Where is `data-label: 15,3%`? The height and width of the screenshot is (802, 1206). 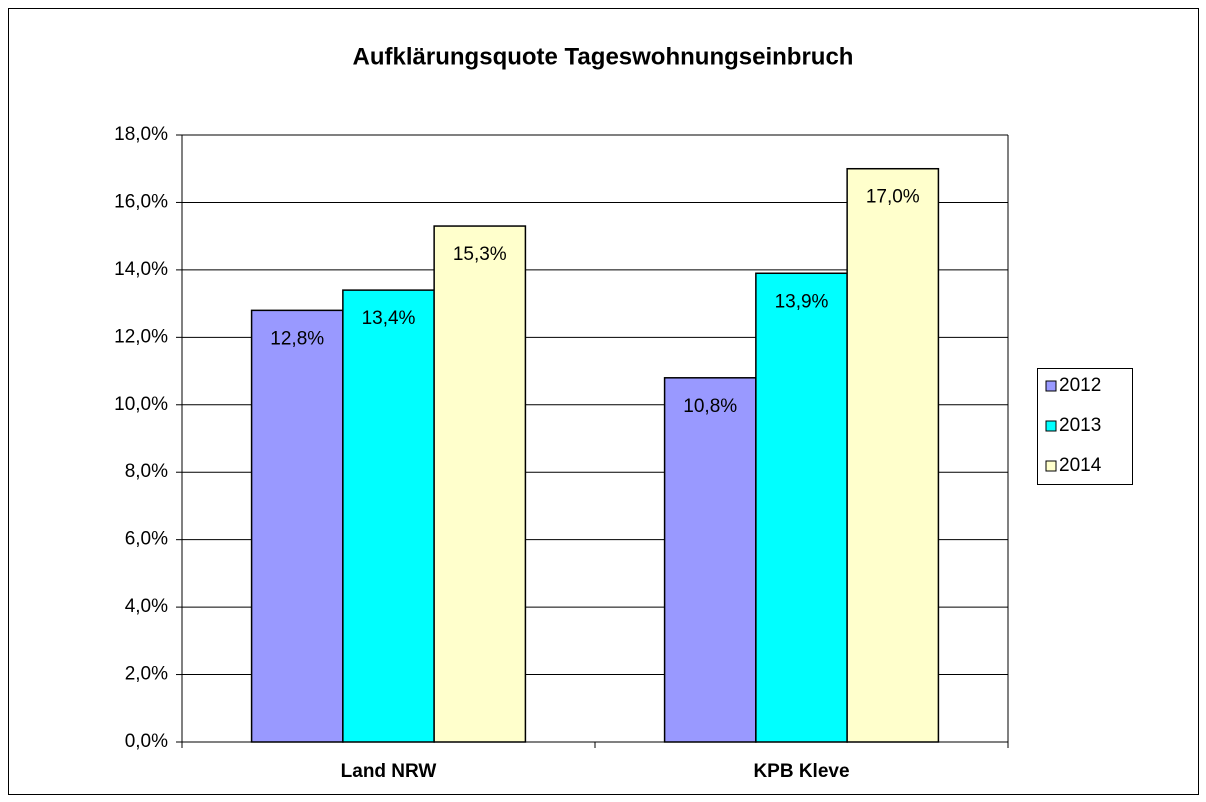
data-label: 15,3% is located at coordinates (480, 254).